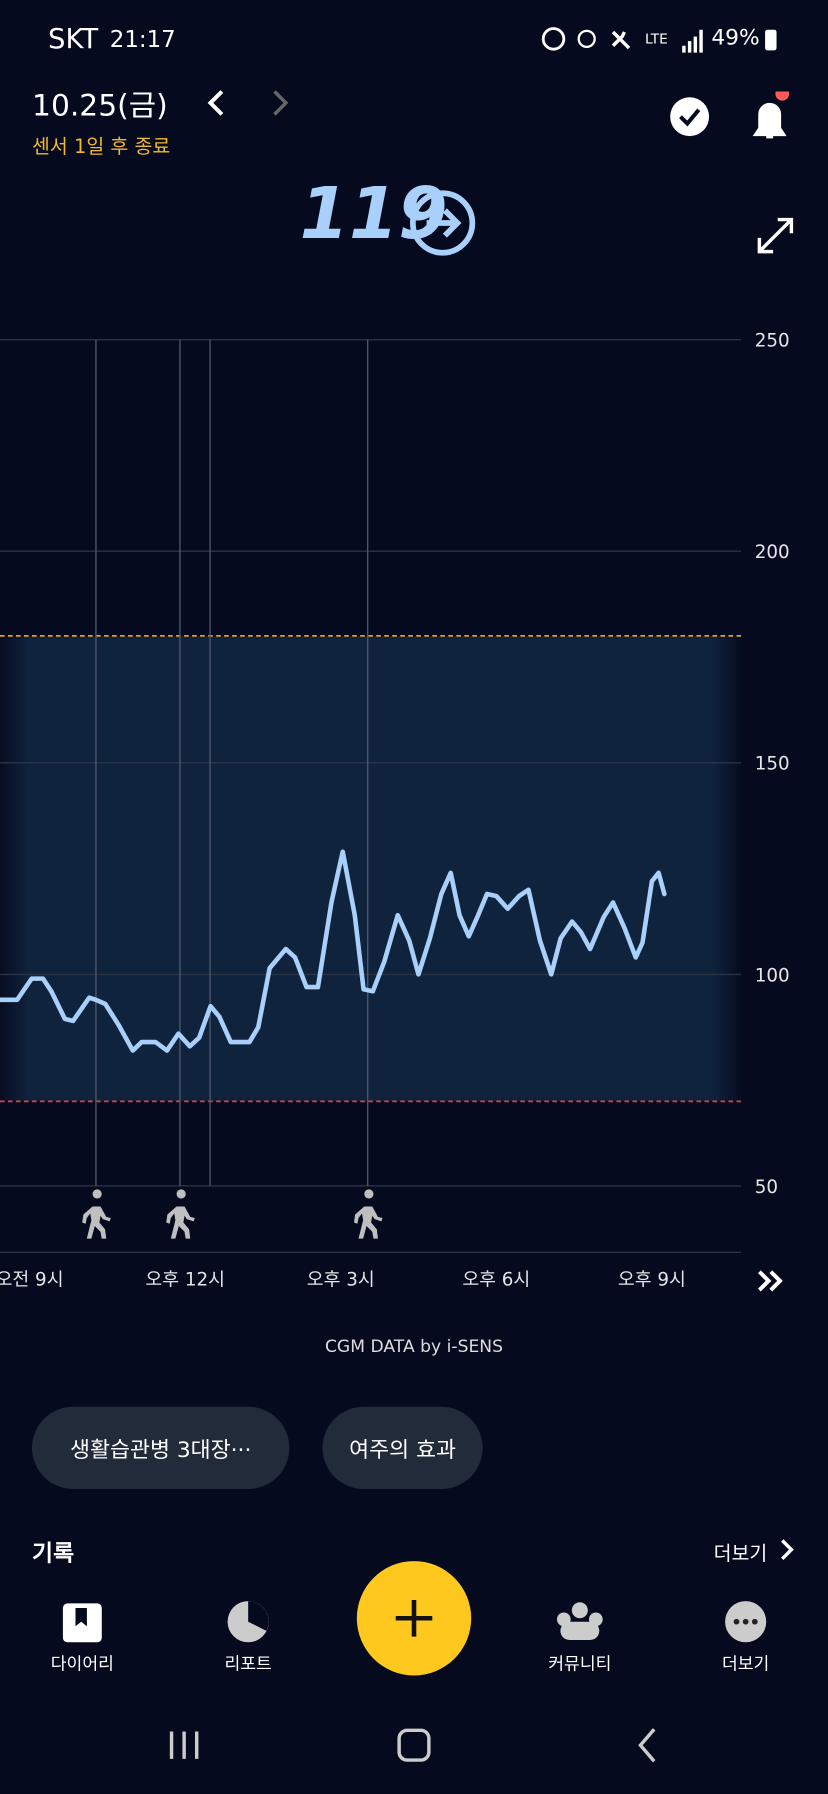 This screenshot has height=1794, width=828. I want to click on records-title: 기록, so click(53, 1553).